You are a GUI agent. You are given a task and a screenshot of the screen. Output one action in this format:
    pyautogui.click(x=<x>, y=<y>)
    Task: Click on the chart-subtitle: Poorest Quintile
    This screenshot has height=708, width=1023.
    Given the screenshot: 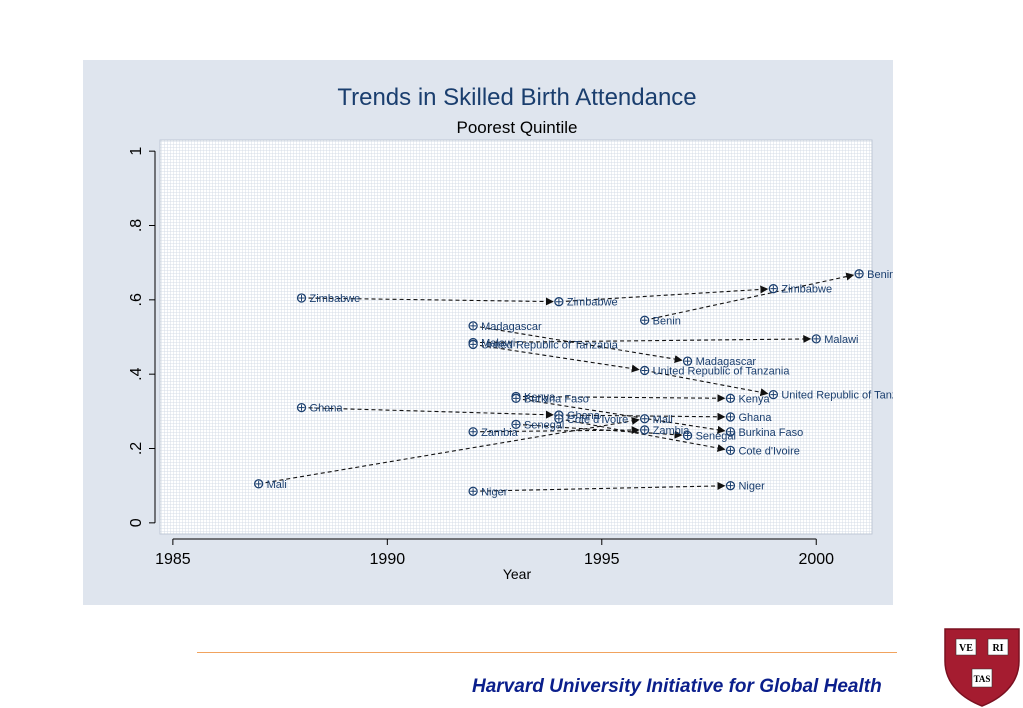 What is the action you would take?
    pyautogui.click(x=517, y=127)
    